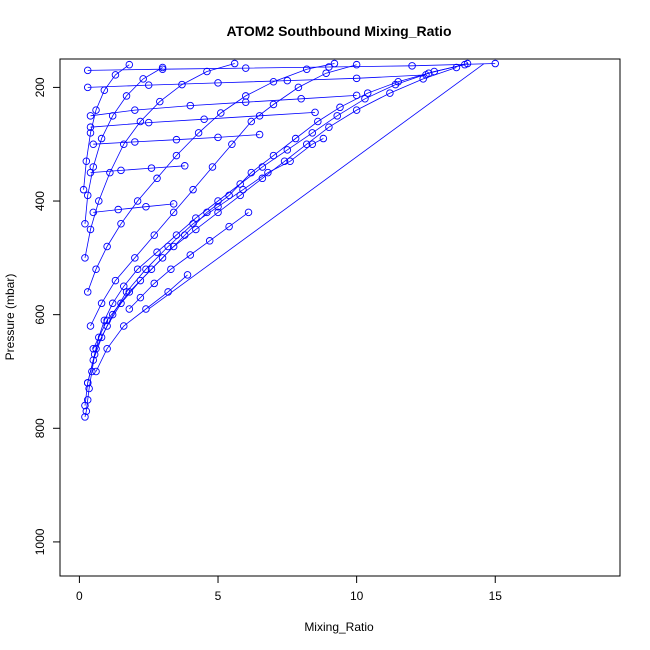  What do you see at coordinates (79, 596) in the screenshot?
I see `x-tick-label: 0` at bounding box center [79, 596].